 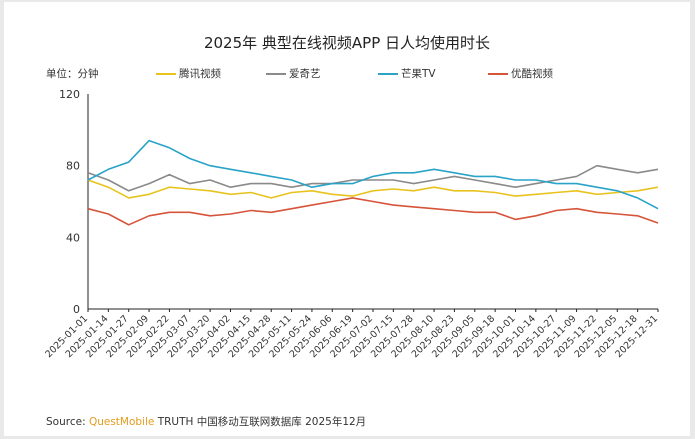 I want to click on legend-item-tencent: 腾讯视频, so click(x=188, y=73).